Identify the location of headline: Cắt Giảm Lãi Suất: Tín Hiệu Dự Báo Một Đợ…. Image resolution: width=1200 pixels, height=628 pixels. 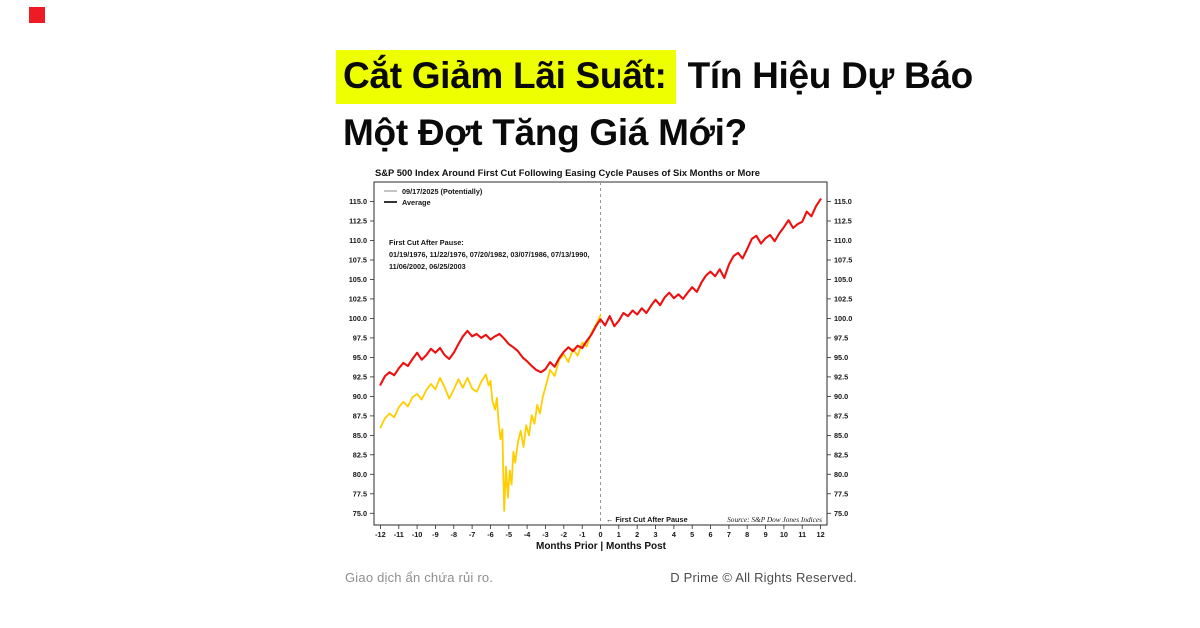
(679, 104).